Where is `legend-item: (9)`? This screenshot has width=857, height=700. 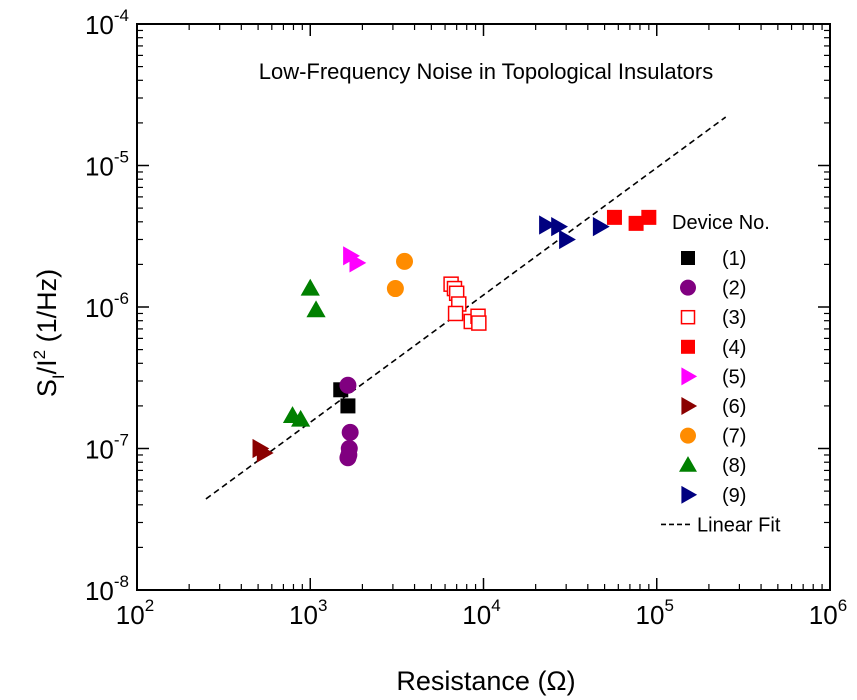
legend-item: (9) is located at coordinates (713, 496).